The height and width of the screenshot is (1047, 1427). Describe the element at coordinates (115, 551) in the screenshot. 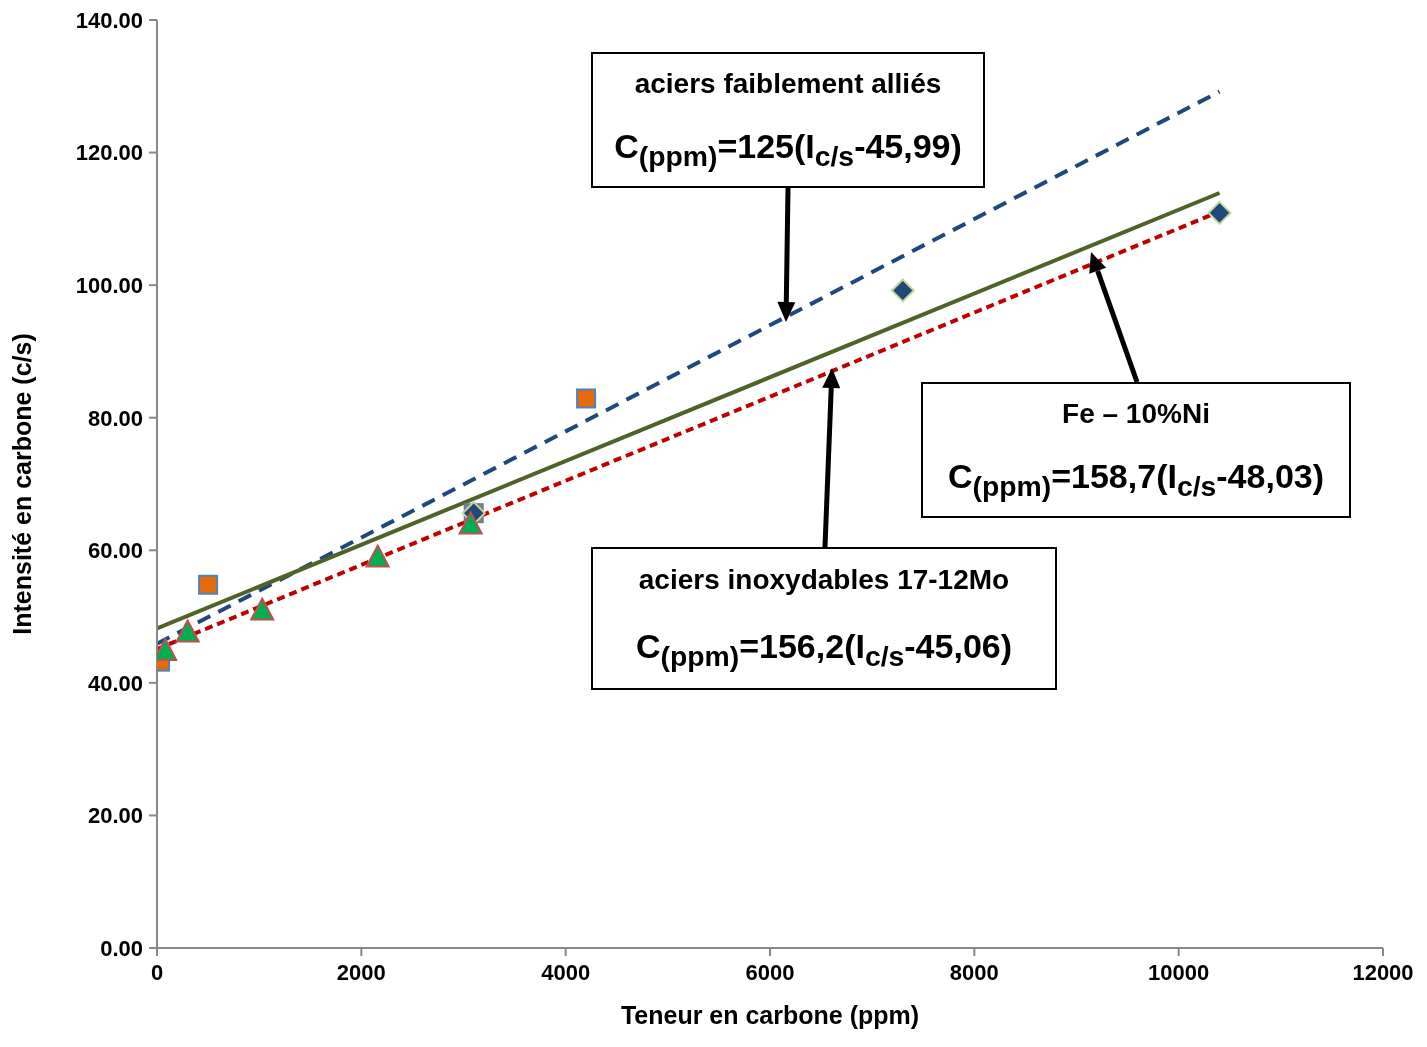

I see `y-tick-label: 60.00` at that location.